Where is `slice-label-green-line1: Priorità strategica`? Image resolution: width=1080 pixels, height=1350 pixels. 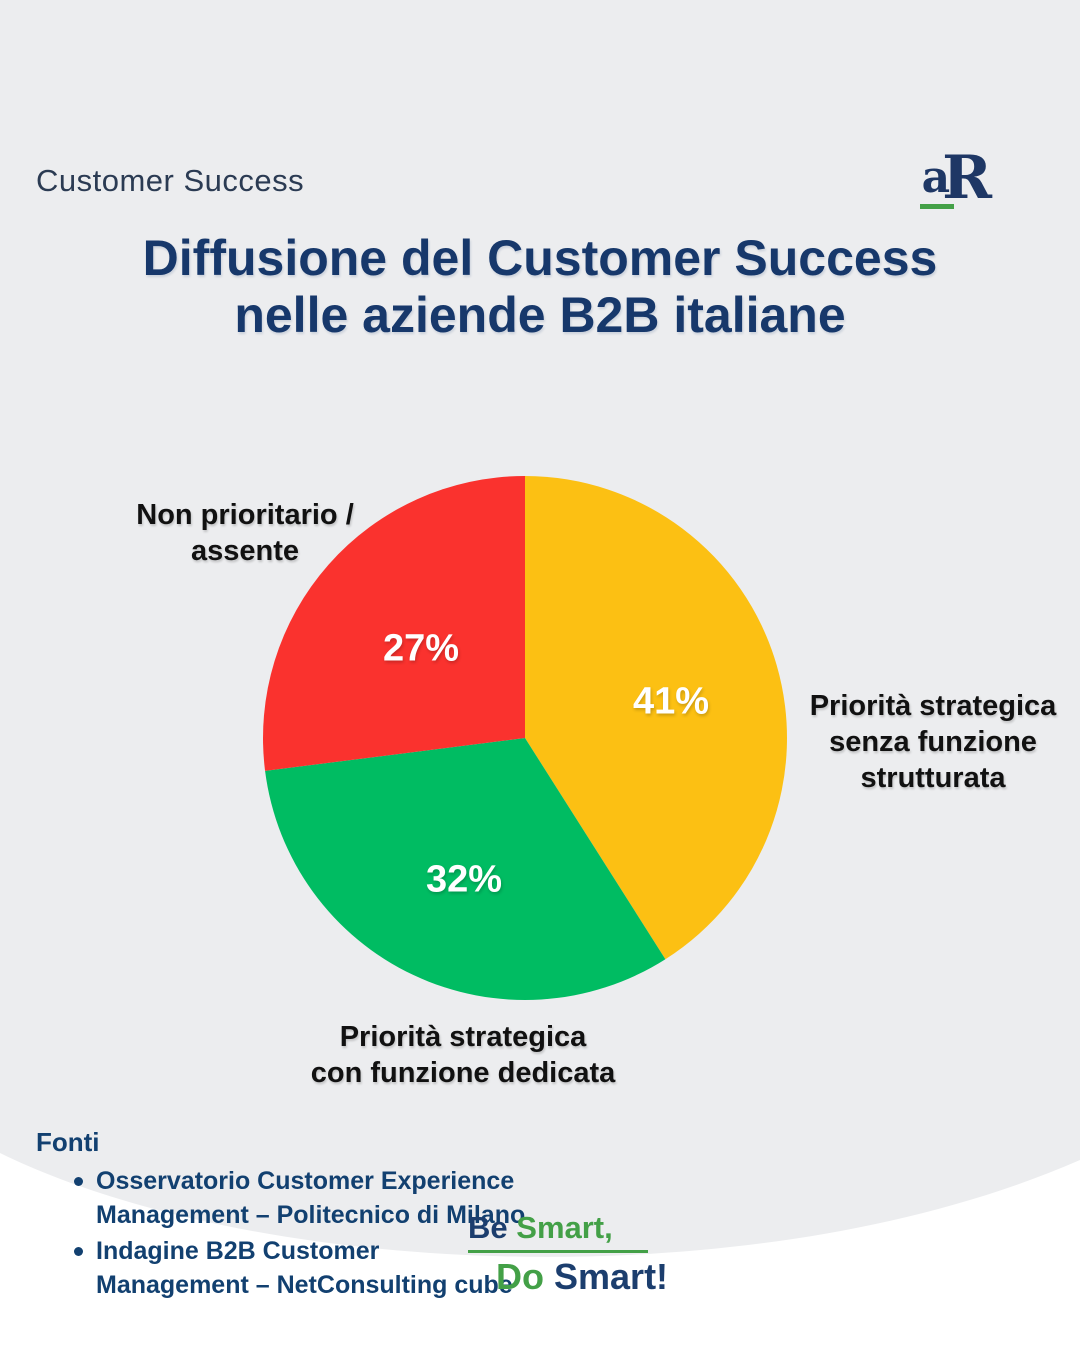
slice-label-green-line1: Priorità strategica is located at coordinates (463, 1037).